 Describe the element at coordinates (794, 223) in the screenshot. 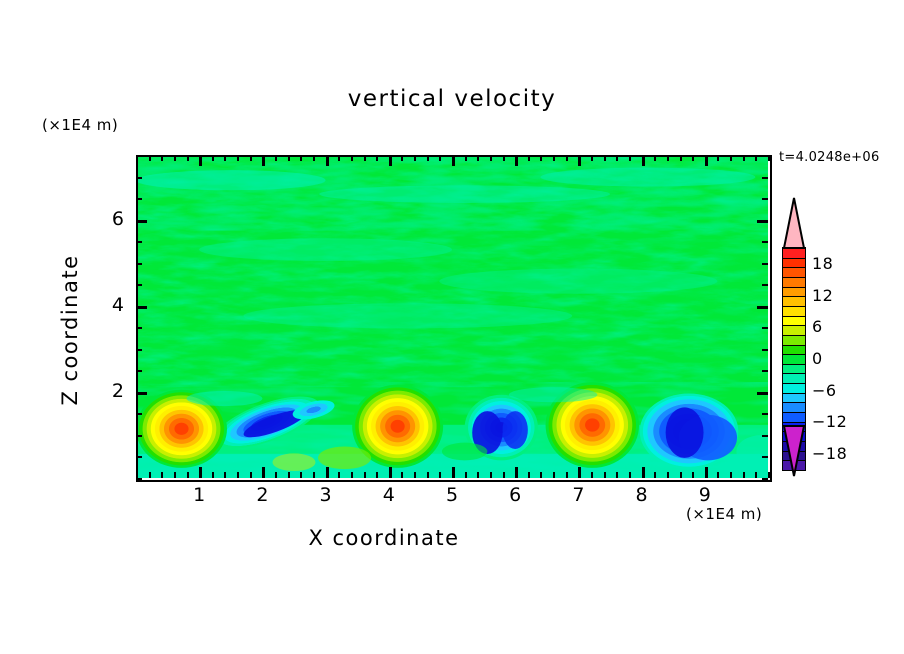

I see `colorbar-over-cap` at that location.